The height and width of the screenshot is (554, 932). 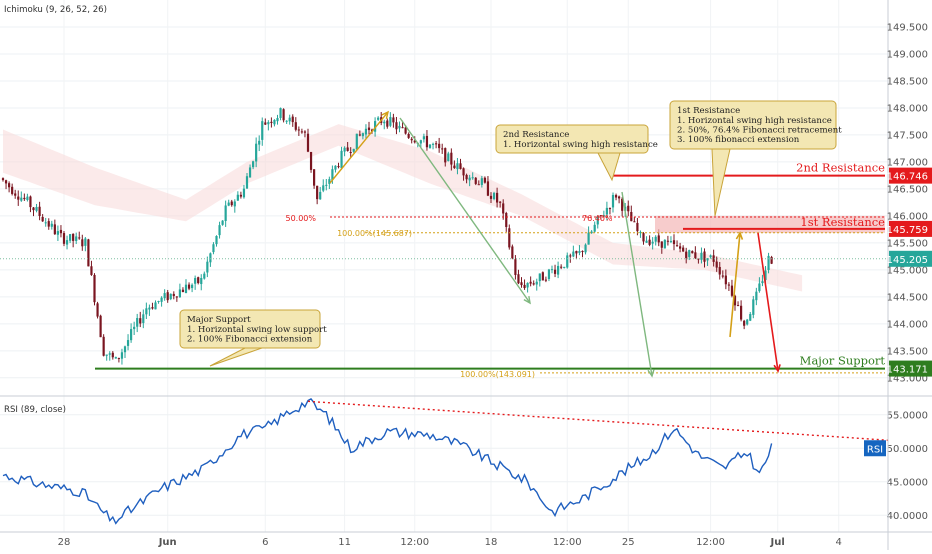 I want to click on time-tick-label: Jun, so click(x=167, y=542).